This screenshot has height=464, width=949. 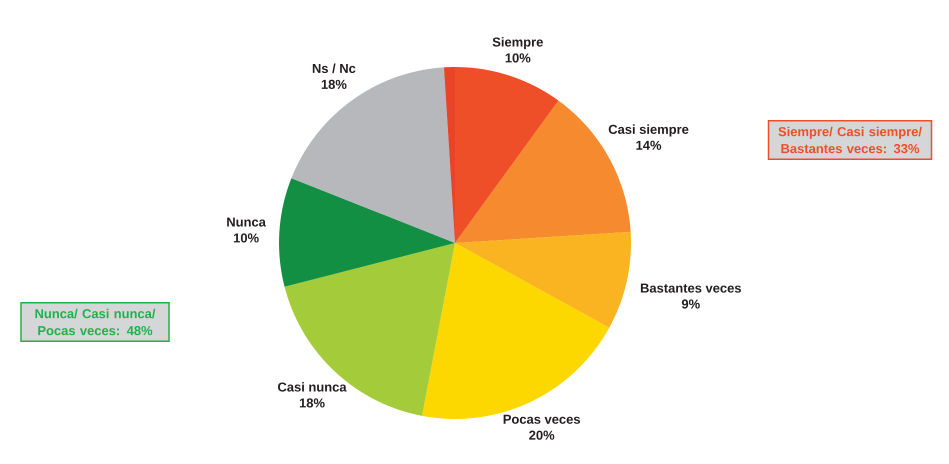 I want to click on slice-label: Casi siempre, so click(x=648, y=130).